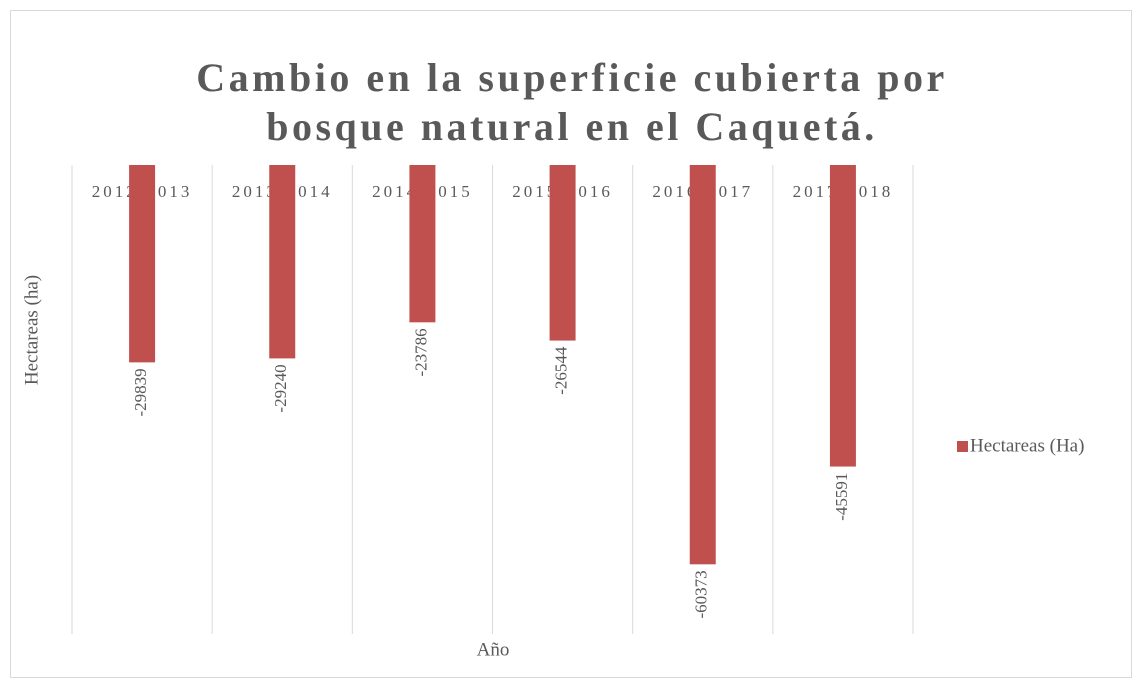  What do you see at coordinates (572, 126) in the screenshot?
I see `chart-title: bosque natural en el Caquetá.` at bounding box center [572, 126].